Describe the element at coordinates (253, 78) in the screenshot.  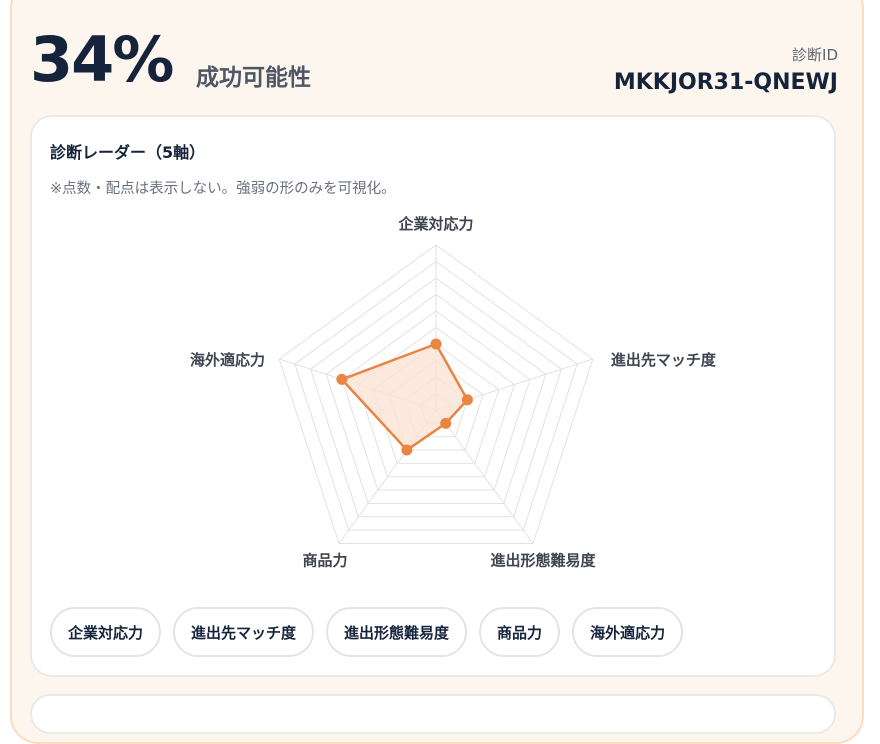
I see `success-label: 成功可能性` at that location.